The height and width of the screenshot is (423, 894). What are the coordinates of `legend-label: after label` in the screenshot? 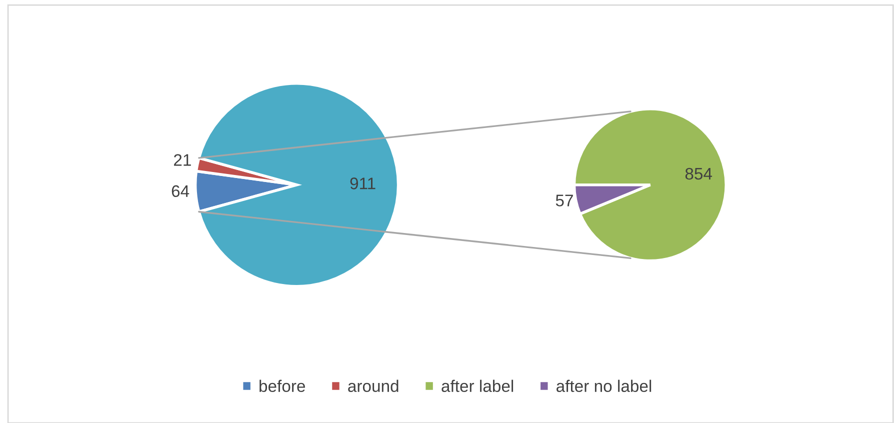 It's located at (478, 386).